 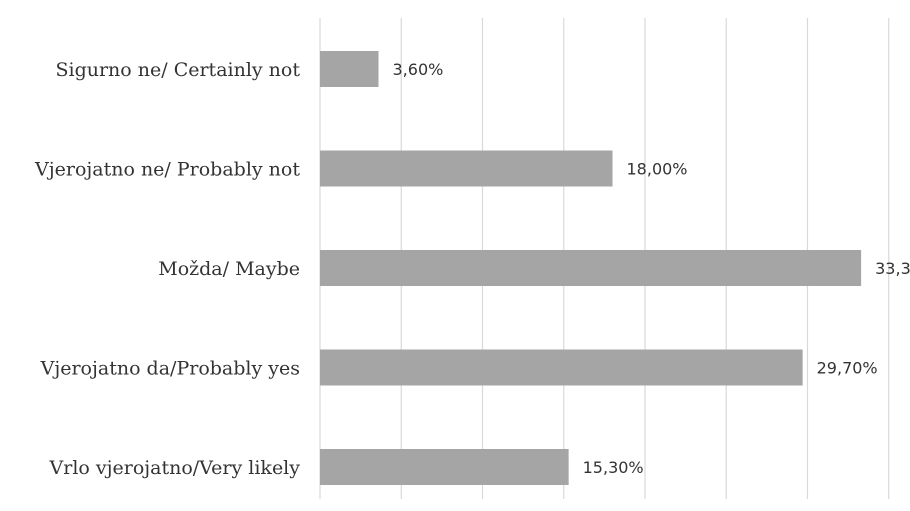 I want to click on category-label: Vjerojatno da/Probably yes, so click(x=170, y=369).